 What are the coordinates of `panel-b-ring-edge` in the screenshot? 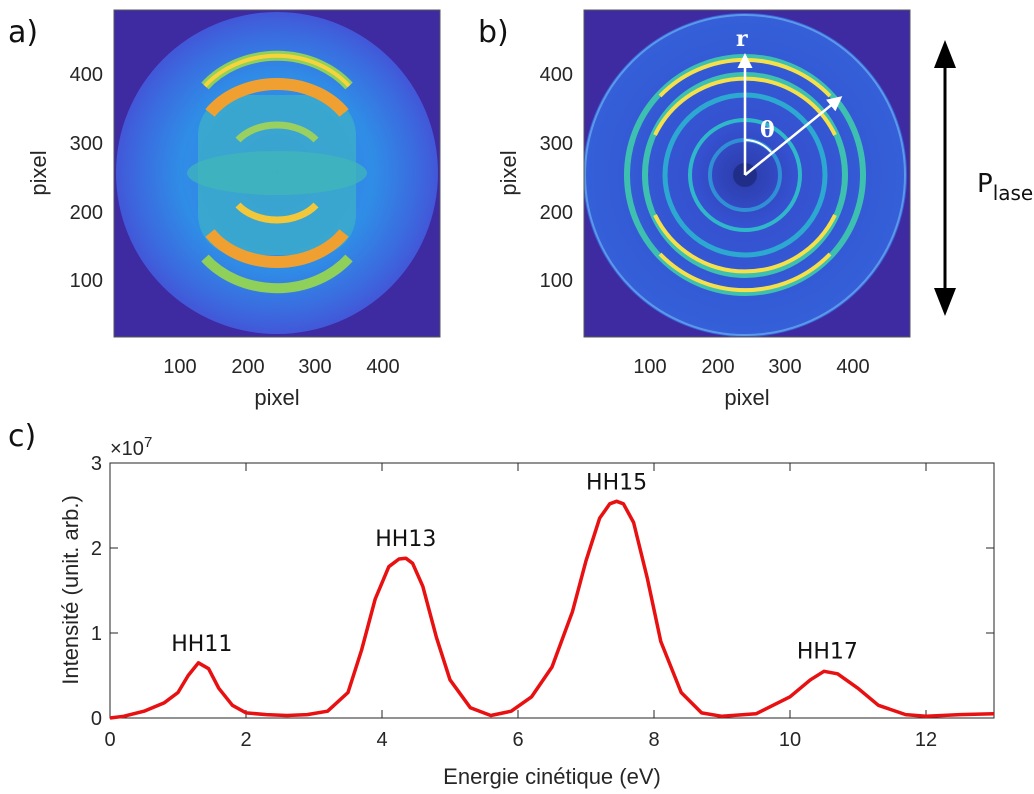 It's located at (745, 175).